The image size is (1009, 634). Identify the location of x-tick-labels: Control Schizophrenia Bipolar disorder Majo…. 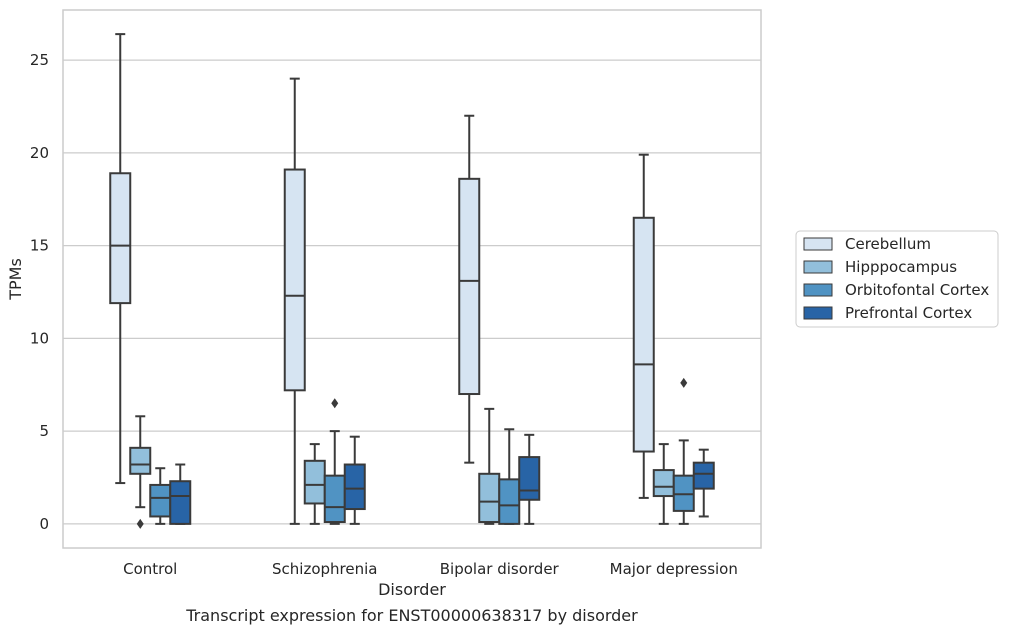
(430, 569).